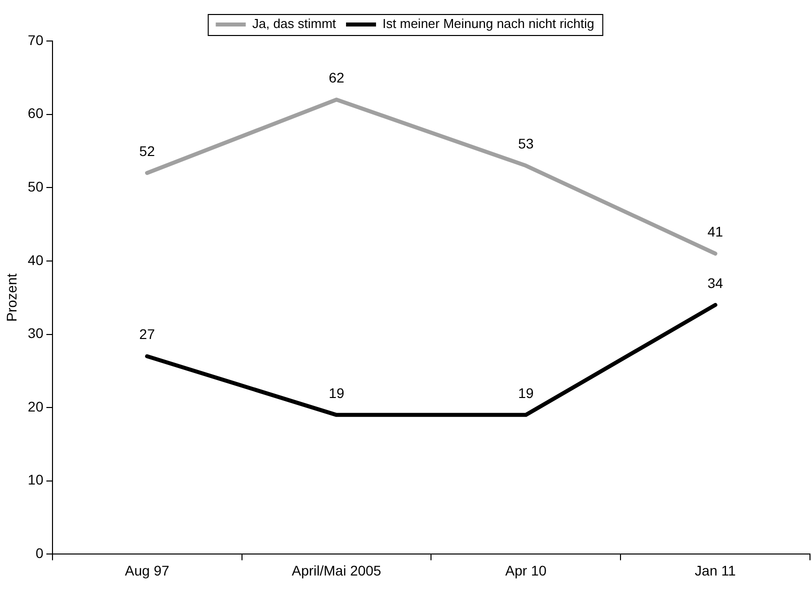 This screenshot has width=812, height=593. I want to click on x-tick-label: Aug 97, so click(147, 570).